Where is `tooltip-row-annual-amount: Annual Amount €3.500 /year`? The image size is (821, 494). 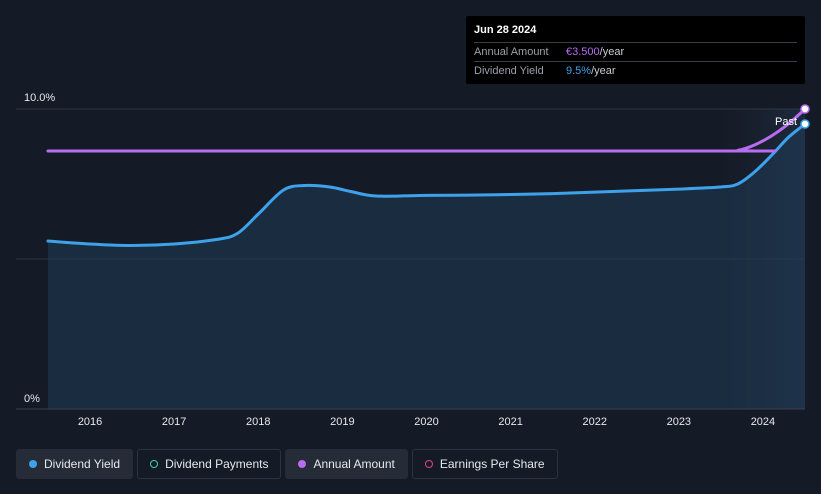
tooltip-row-annual-amount: Annual Amount €3.500 /year is located at coordinates (635, 51).